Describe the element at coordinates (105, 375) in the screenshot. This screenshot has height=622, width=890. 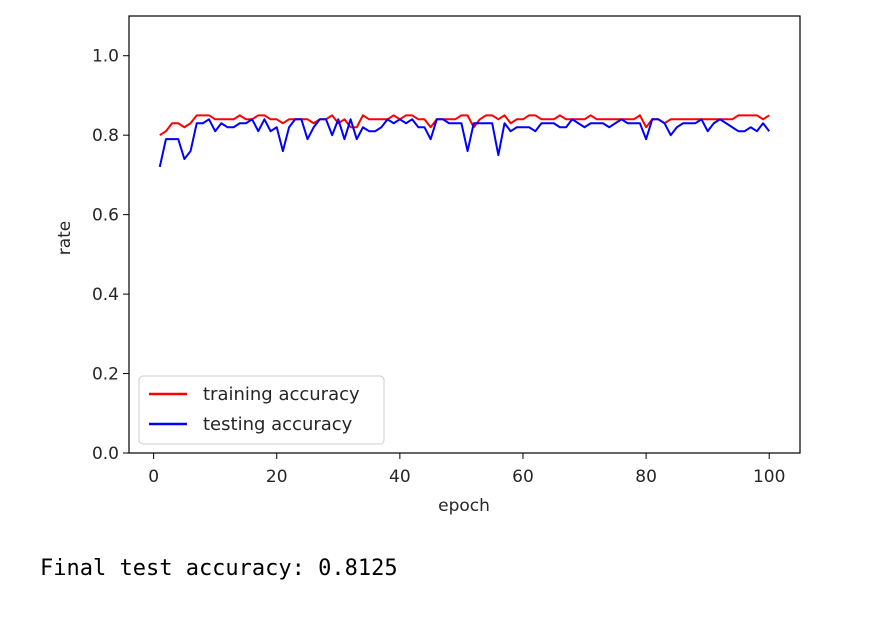
I see `y-tick-label: 0.2` at that location.